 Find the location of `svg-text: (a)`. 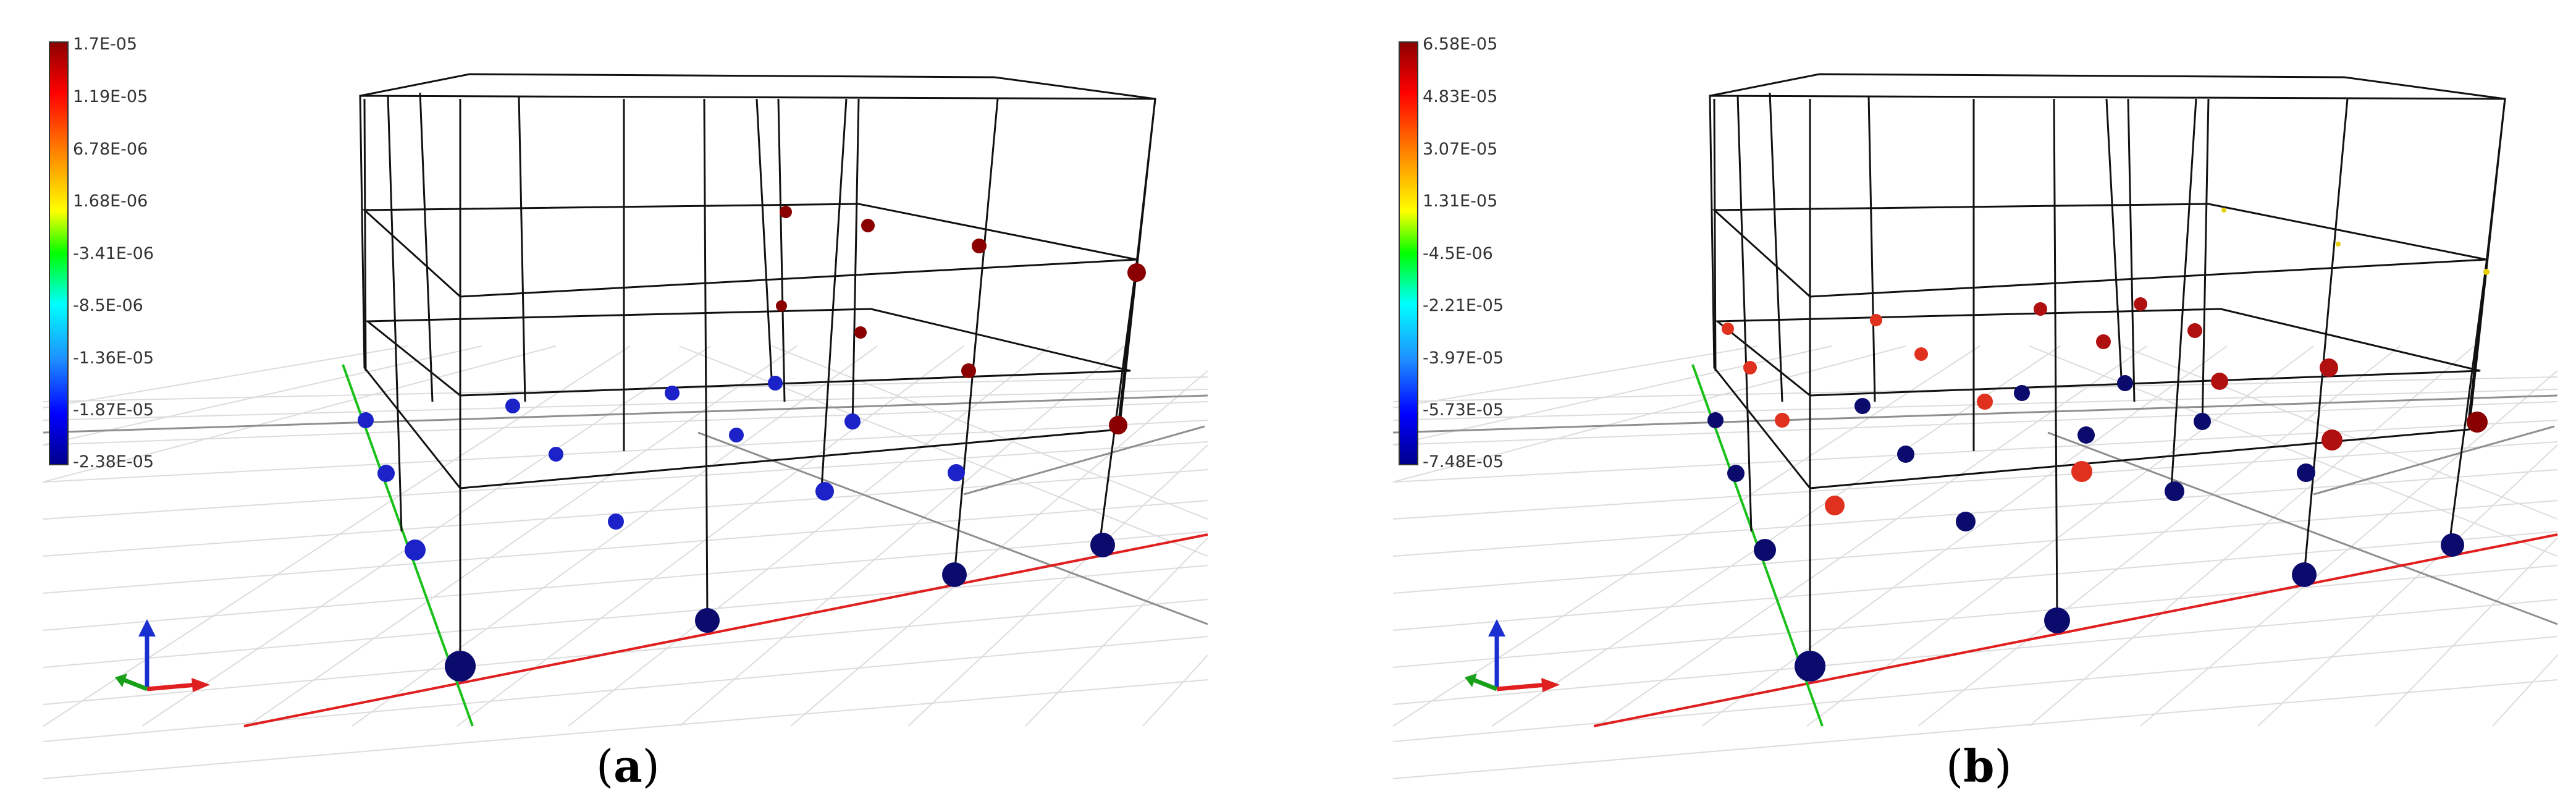

svg-text: (a) is located at coordinates (628, 766).